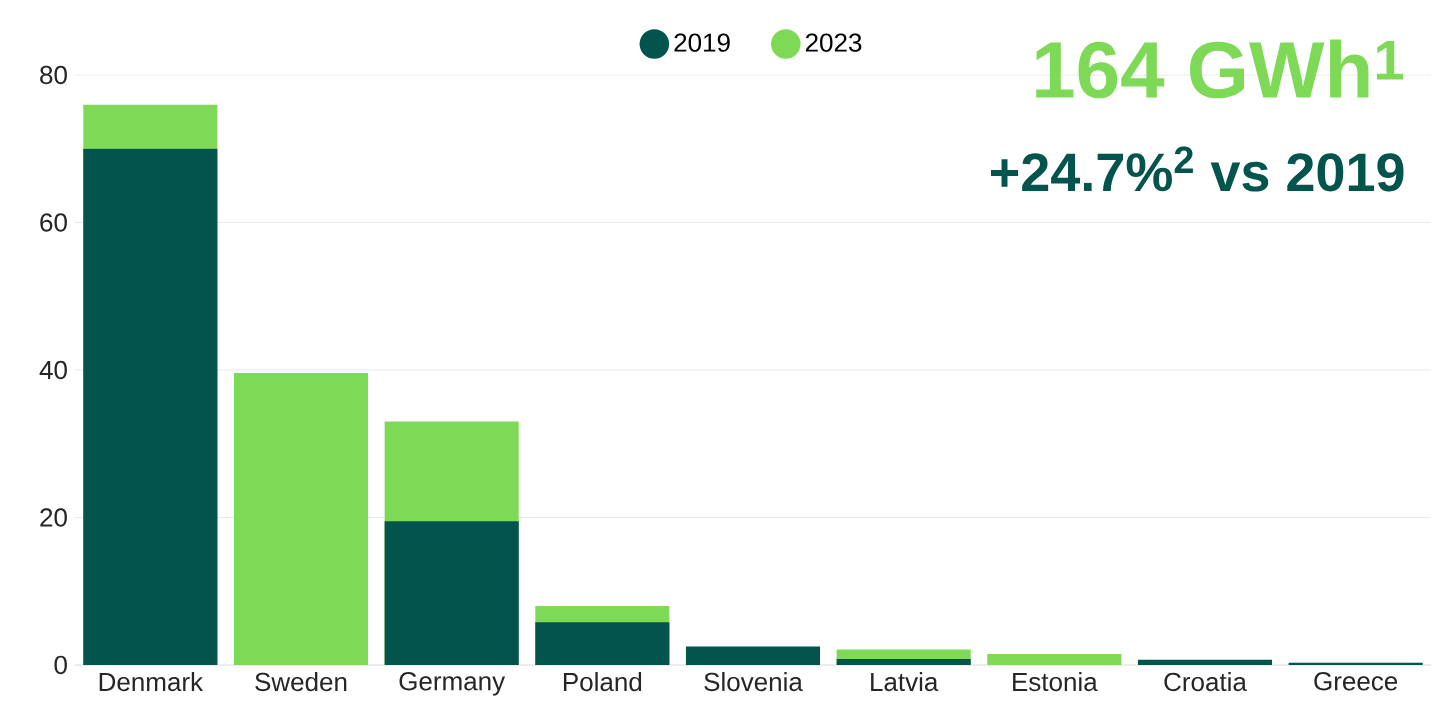  What do you see at coordinates (1356, 681) in the screenshot?
I see `x-tick-label: Greece` at bounding box center [1356, 681].